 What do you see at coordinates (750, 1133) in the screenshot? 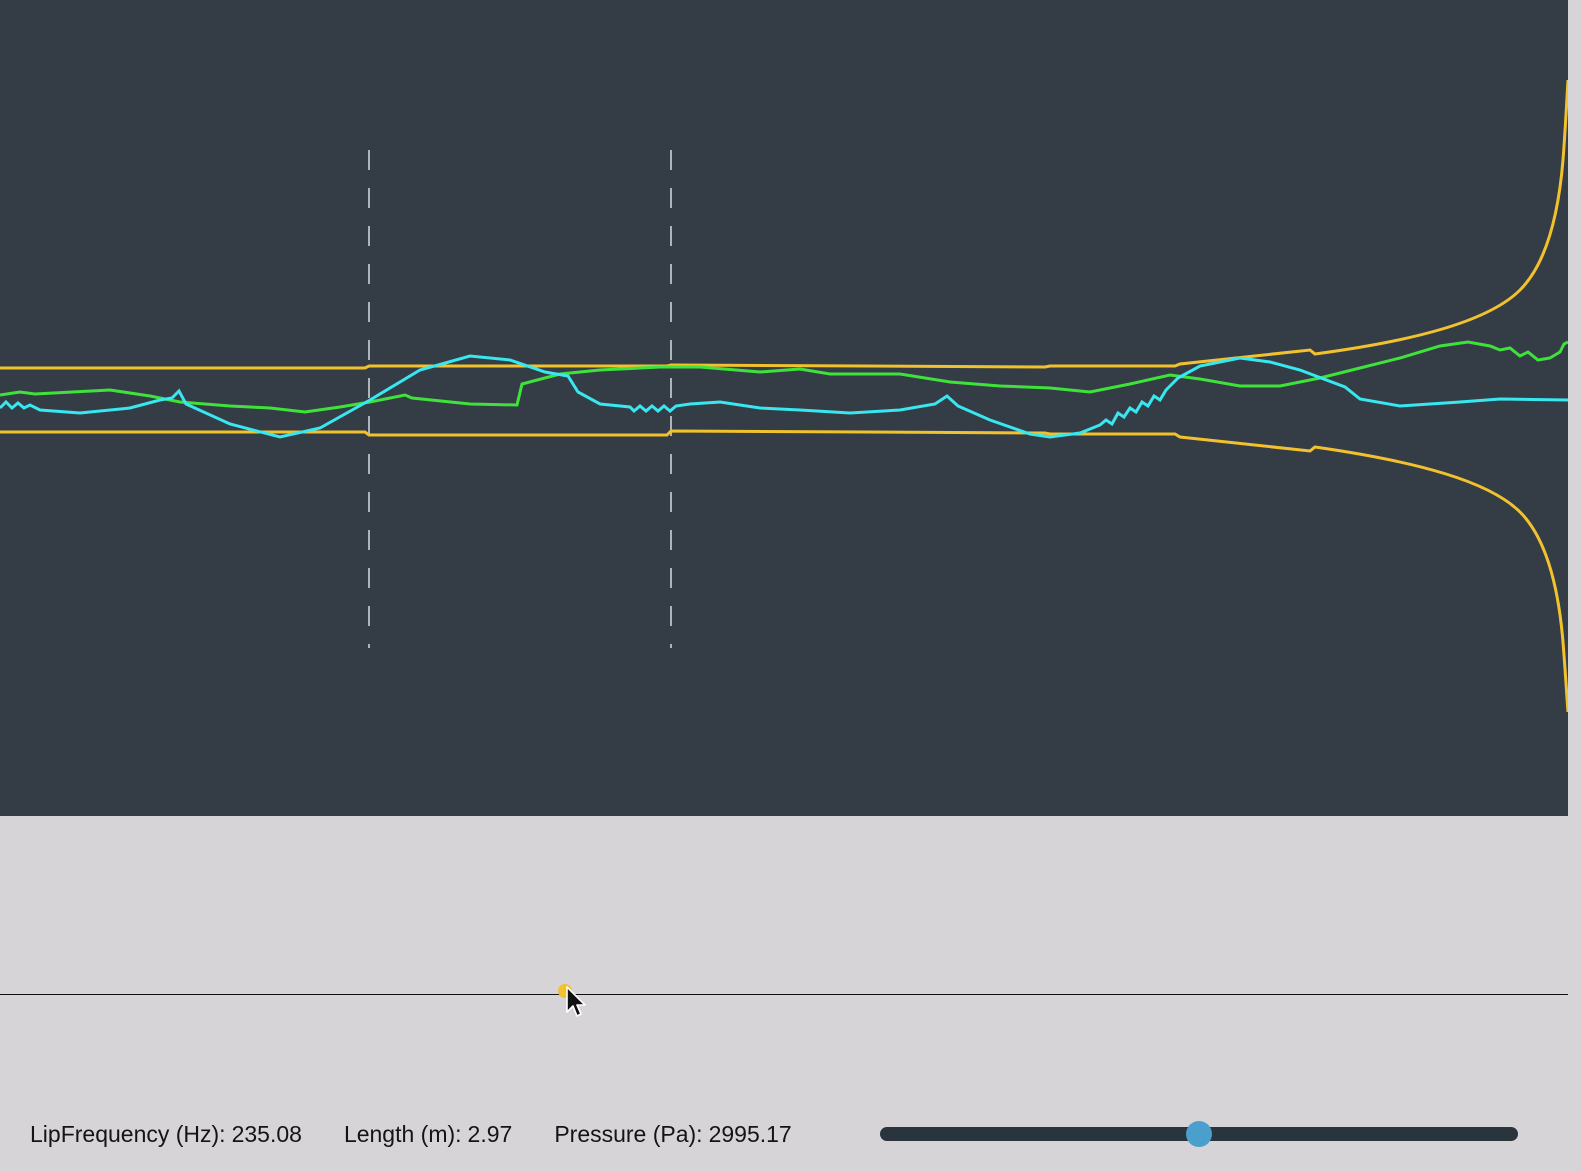
I see `pressure-value: 2995.17` at bounding box center [750, 1133].